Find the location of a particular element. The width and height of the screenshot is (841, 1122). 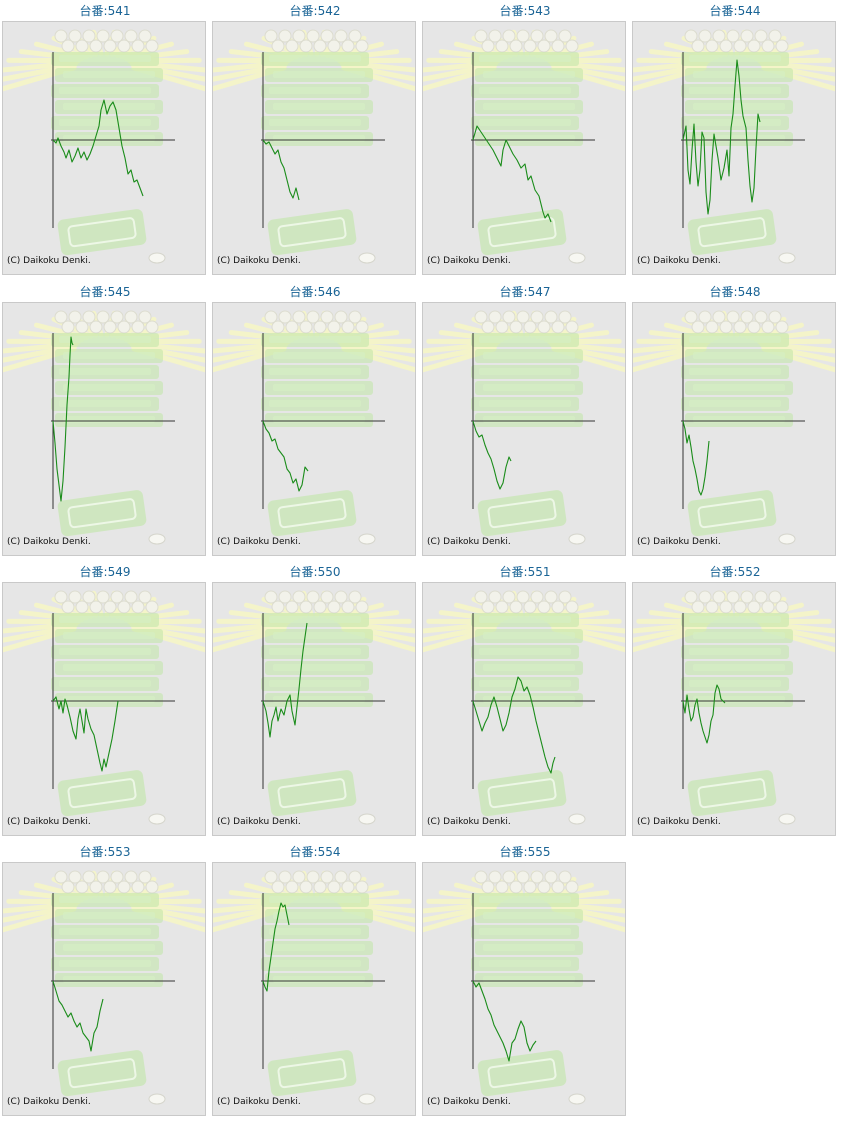

machine-number-value: 554 is located at coordinates (329, 852).